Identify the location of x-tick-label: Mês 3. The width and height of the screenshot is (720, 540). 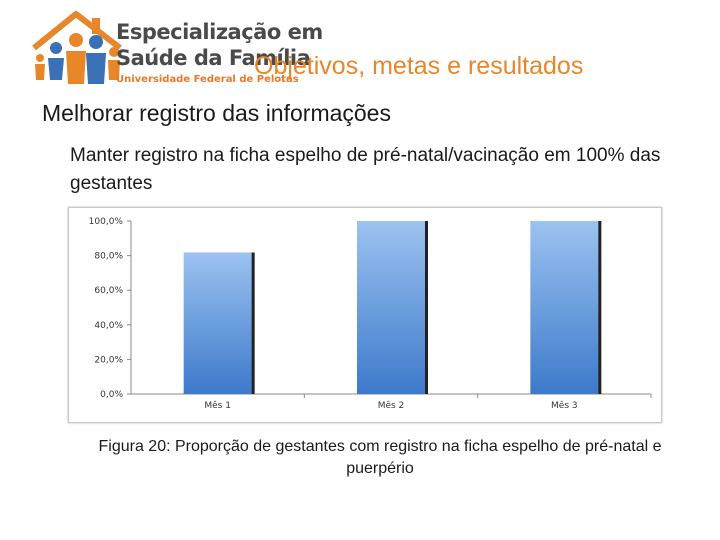
(564, 405).